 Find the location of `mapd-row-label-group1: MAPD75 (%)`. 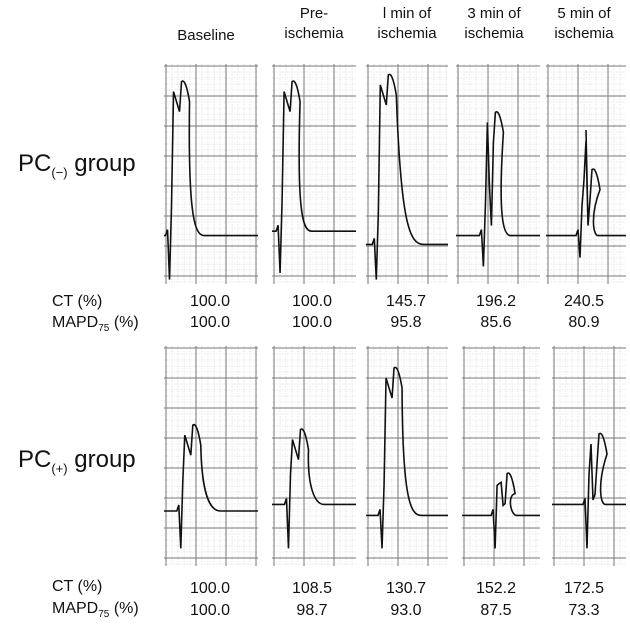

mapd-row-label-group1: MAPD75 (%) is located at coordinates (95, 324).